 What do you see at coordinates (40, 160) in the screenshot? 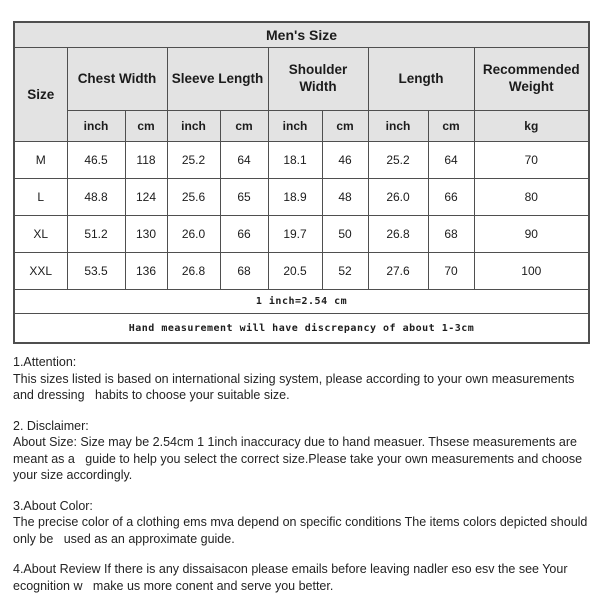
I see `size-label: M` at bounding box center [40, 160].